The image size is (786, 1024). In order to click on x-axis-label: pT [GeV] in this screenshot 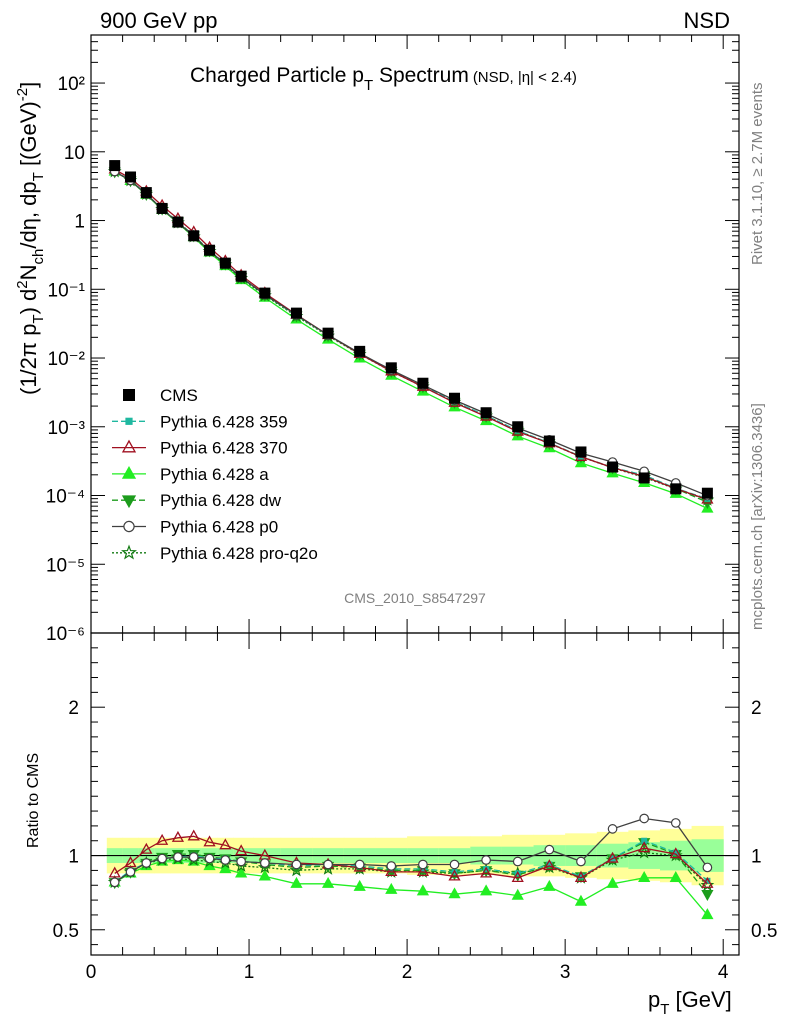, I will do `click(690, 1002)`.